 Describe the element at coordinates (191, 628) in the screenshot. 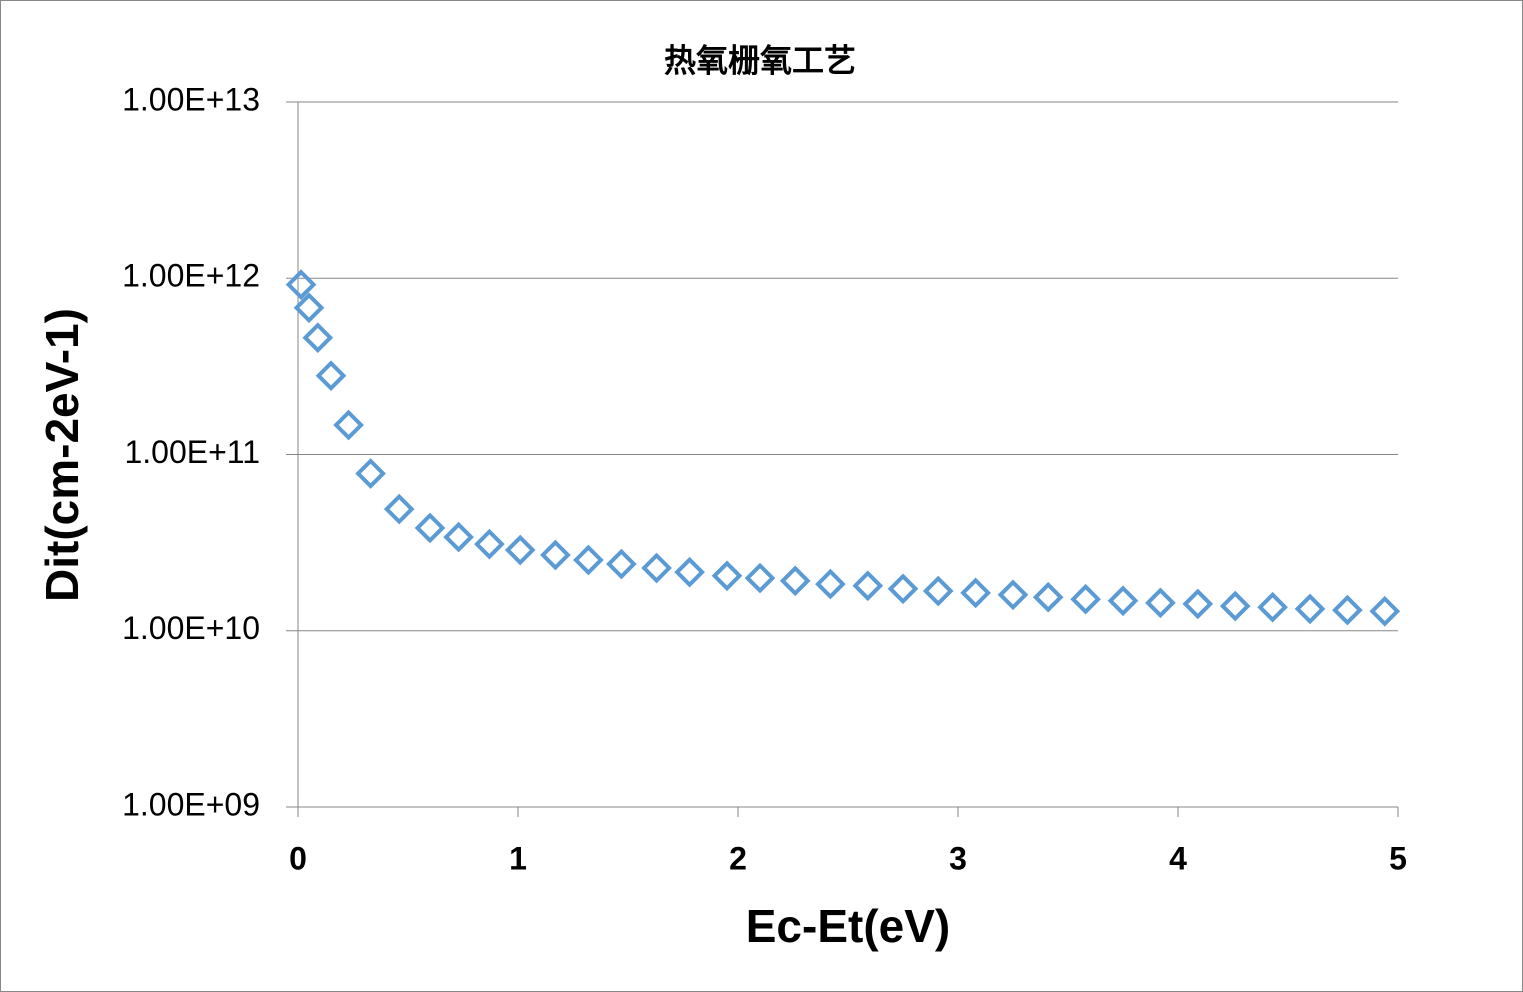

I see `y-tick-label: 1.00E+10` at that location.